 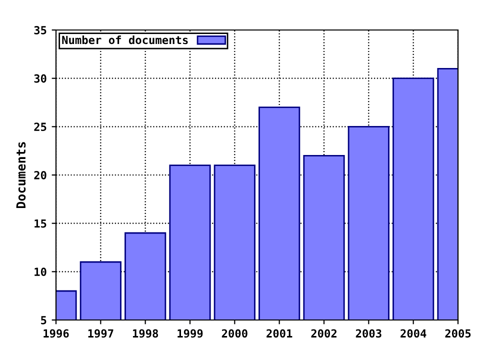 I want to click on y-tick-label: 5, so click(x=43, y=320).